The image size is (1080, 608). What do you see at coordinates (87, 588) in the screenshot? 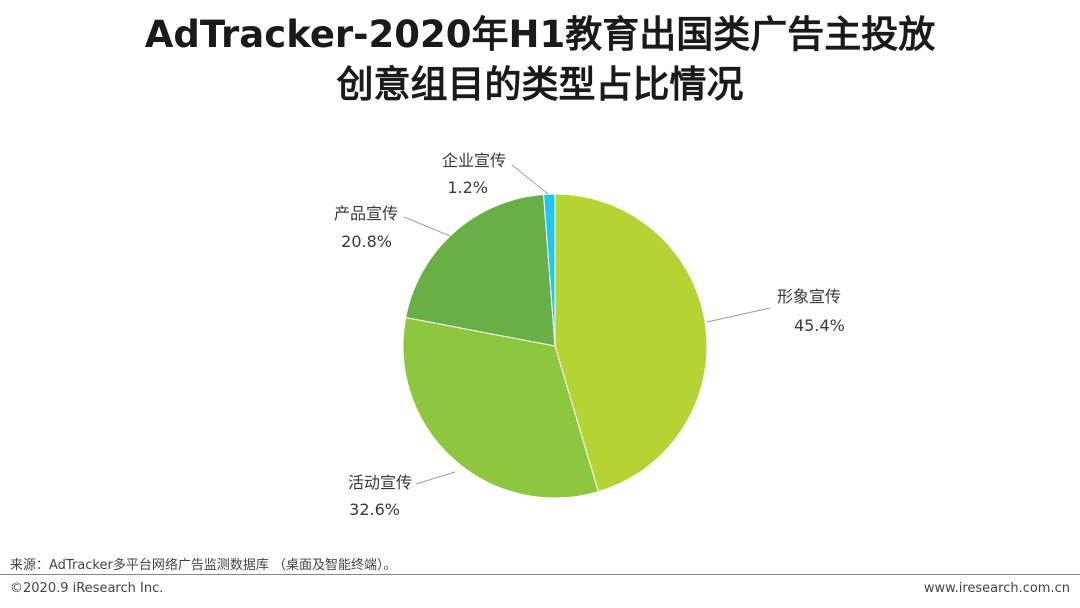
I see `copyright-text: ©2020.9 iResearch Inc.` at bounding box center [87, 588].